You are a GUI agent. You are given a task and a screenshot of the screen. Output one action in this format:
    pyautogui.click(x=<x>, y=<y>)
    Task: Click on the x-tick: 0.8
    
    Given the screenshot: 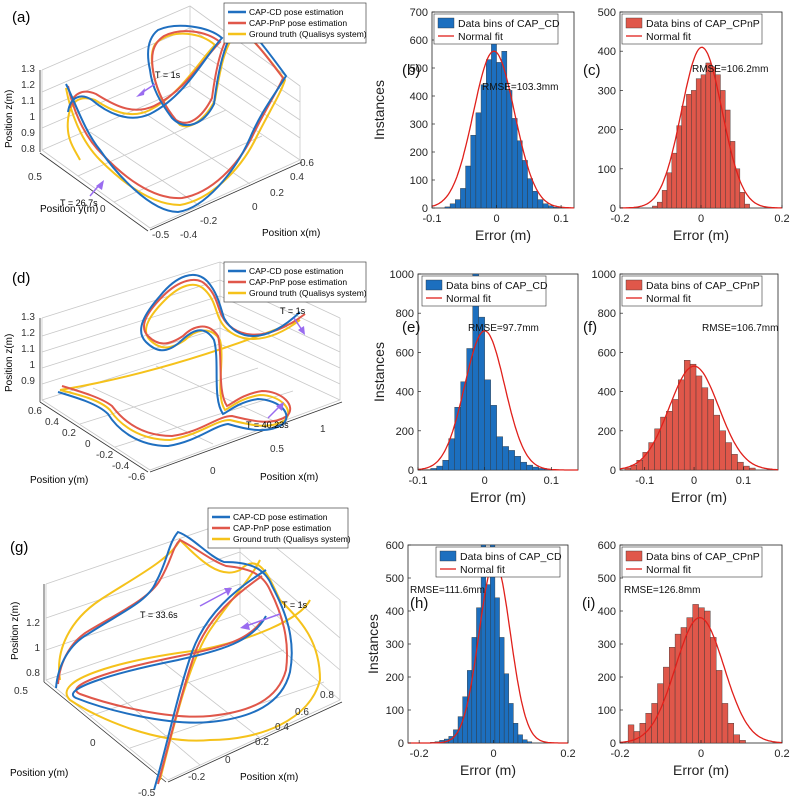 What is the action you would take?
    pyautogui.click(x=327, y=695)
    